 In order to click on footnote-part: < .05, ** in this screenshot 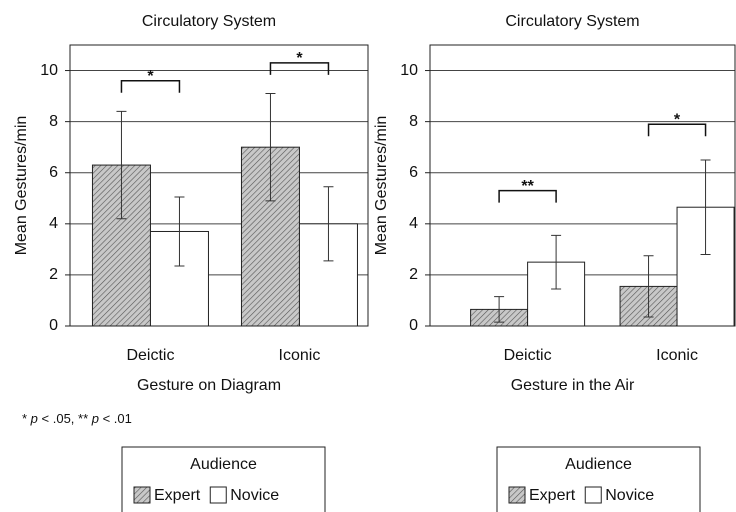, I will do `click(65, 418)`.